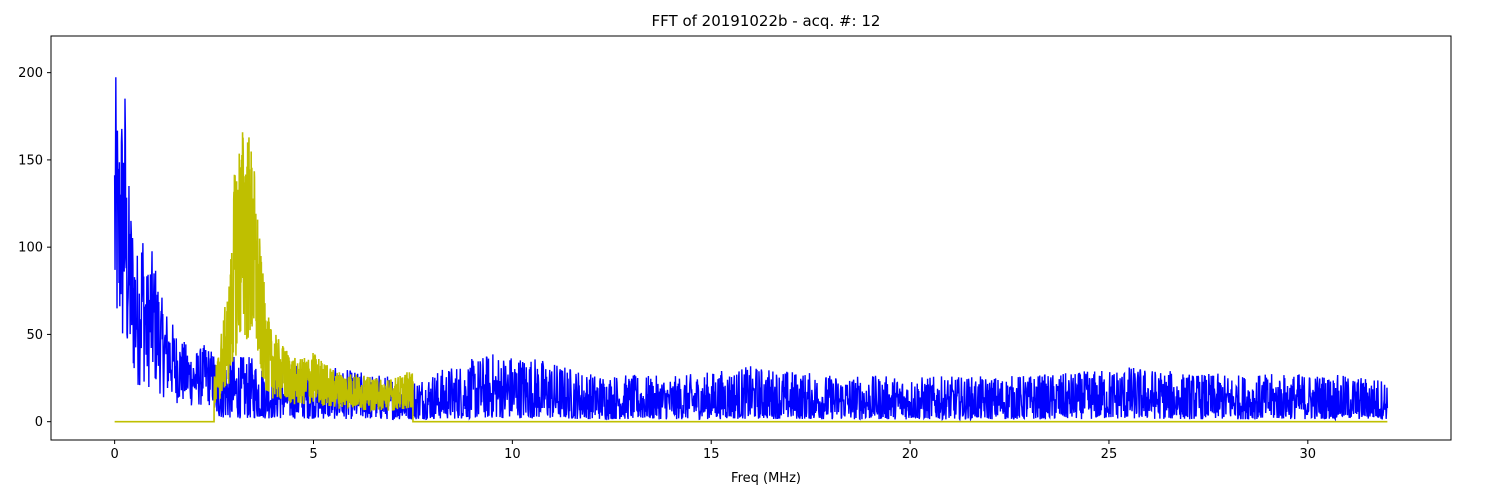 The height and width of the screenshot is (500, 1500). What do you see at coordinates (114, 454) in the screenshot?
I see `x-tick-label: 0` at bounding box center [114, 454].